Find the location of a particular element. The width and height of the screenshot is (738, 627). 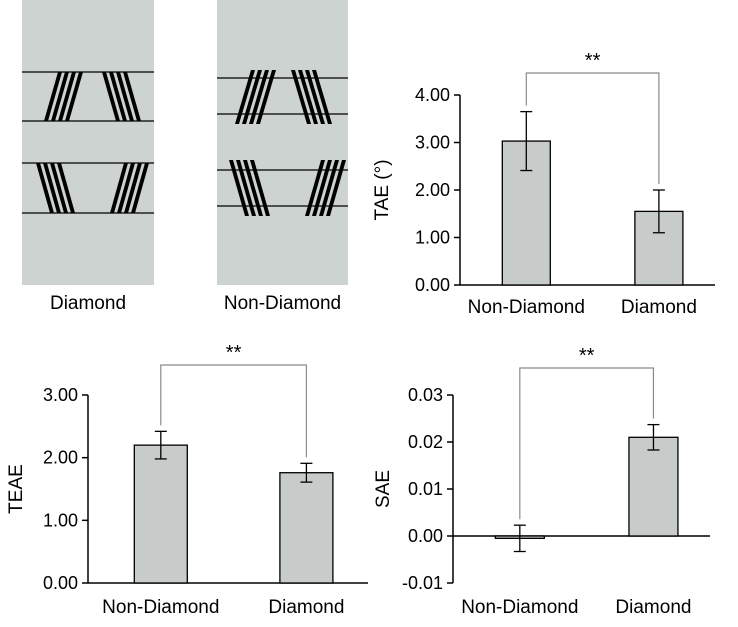

diamond-stripe-group-tr is located at coordinates (121, 96).